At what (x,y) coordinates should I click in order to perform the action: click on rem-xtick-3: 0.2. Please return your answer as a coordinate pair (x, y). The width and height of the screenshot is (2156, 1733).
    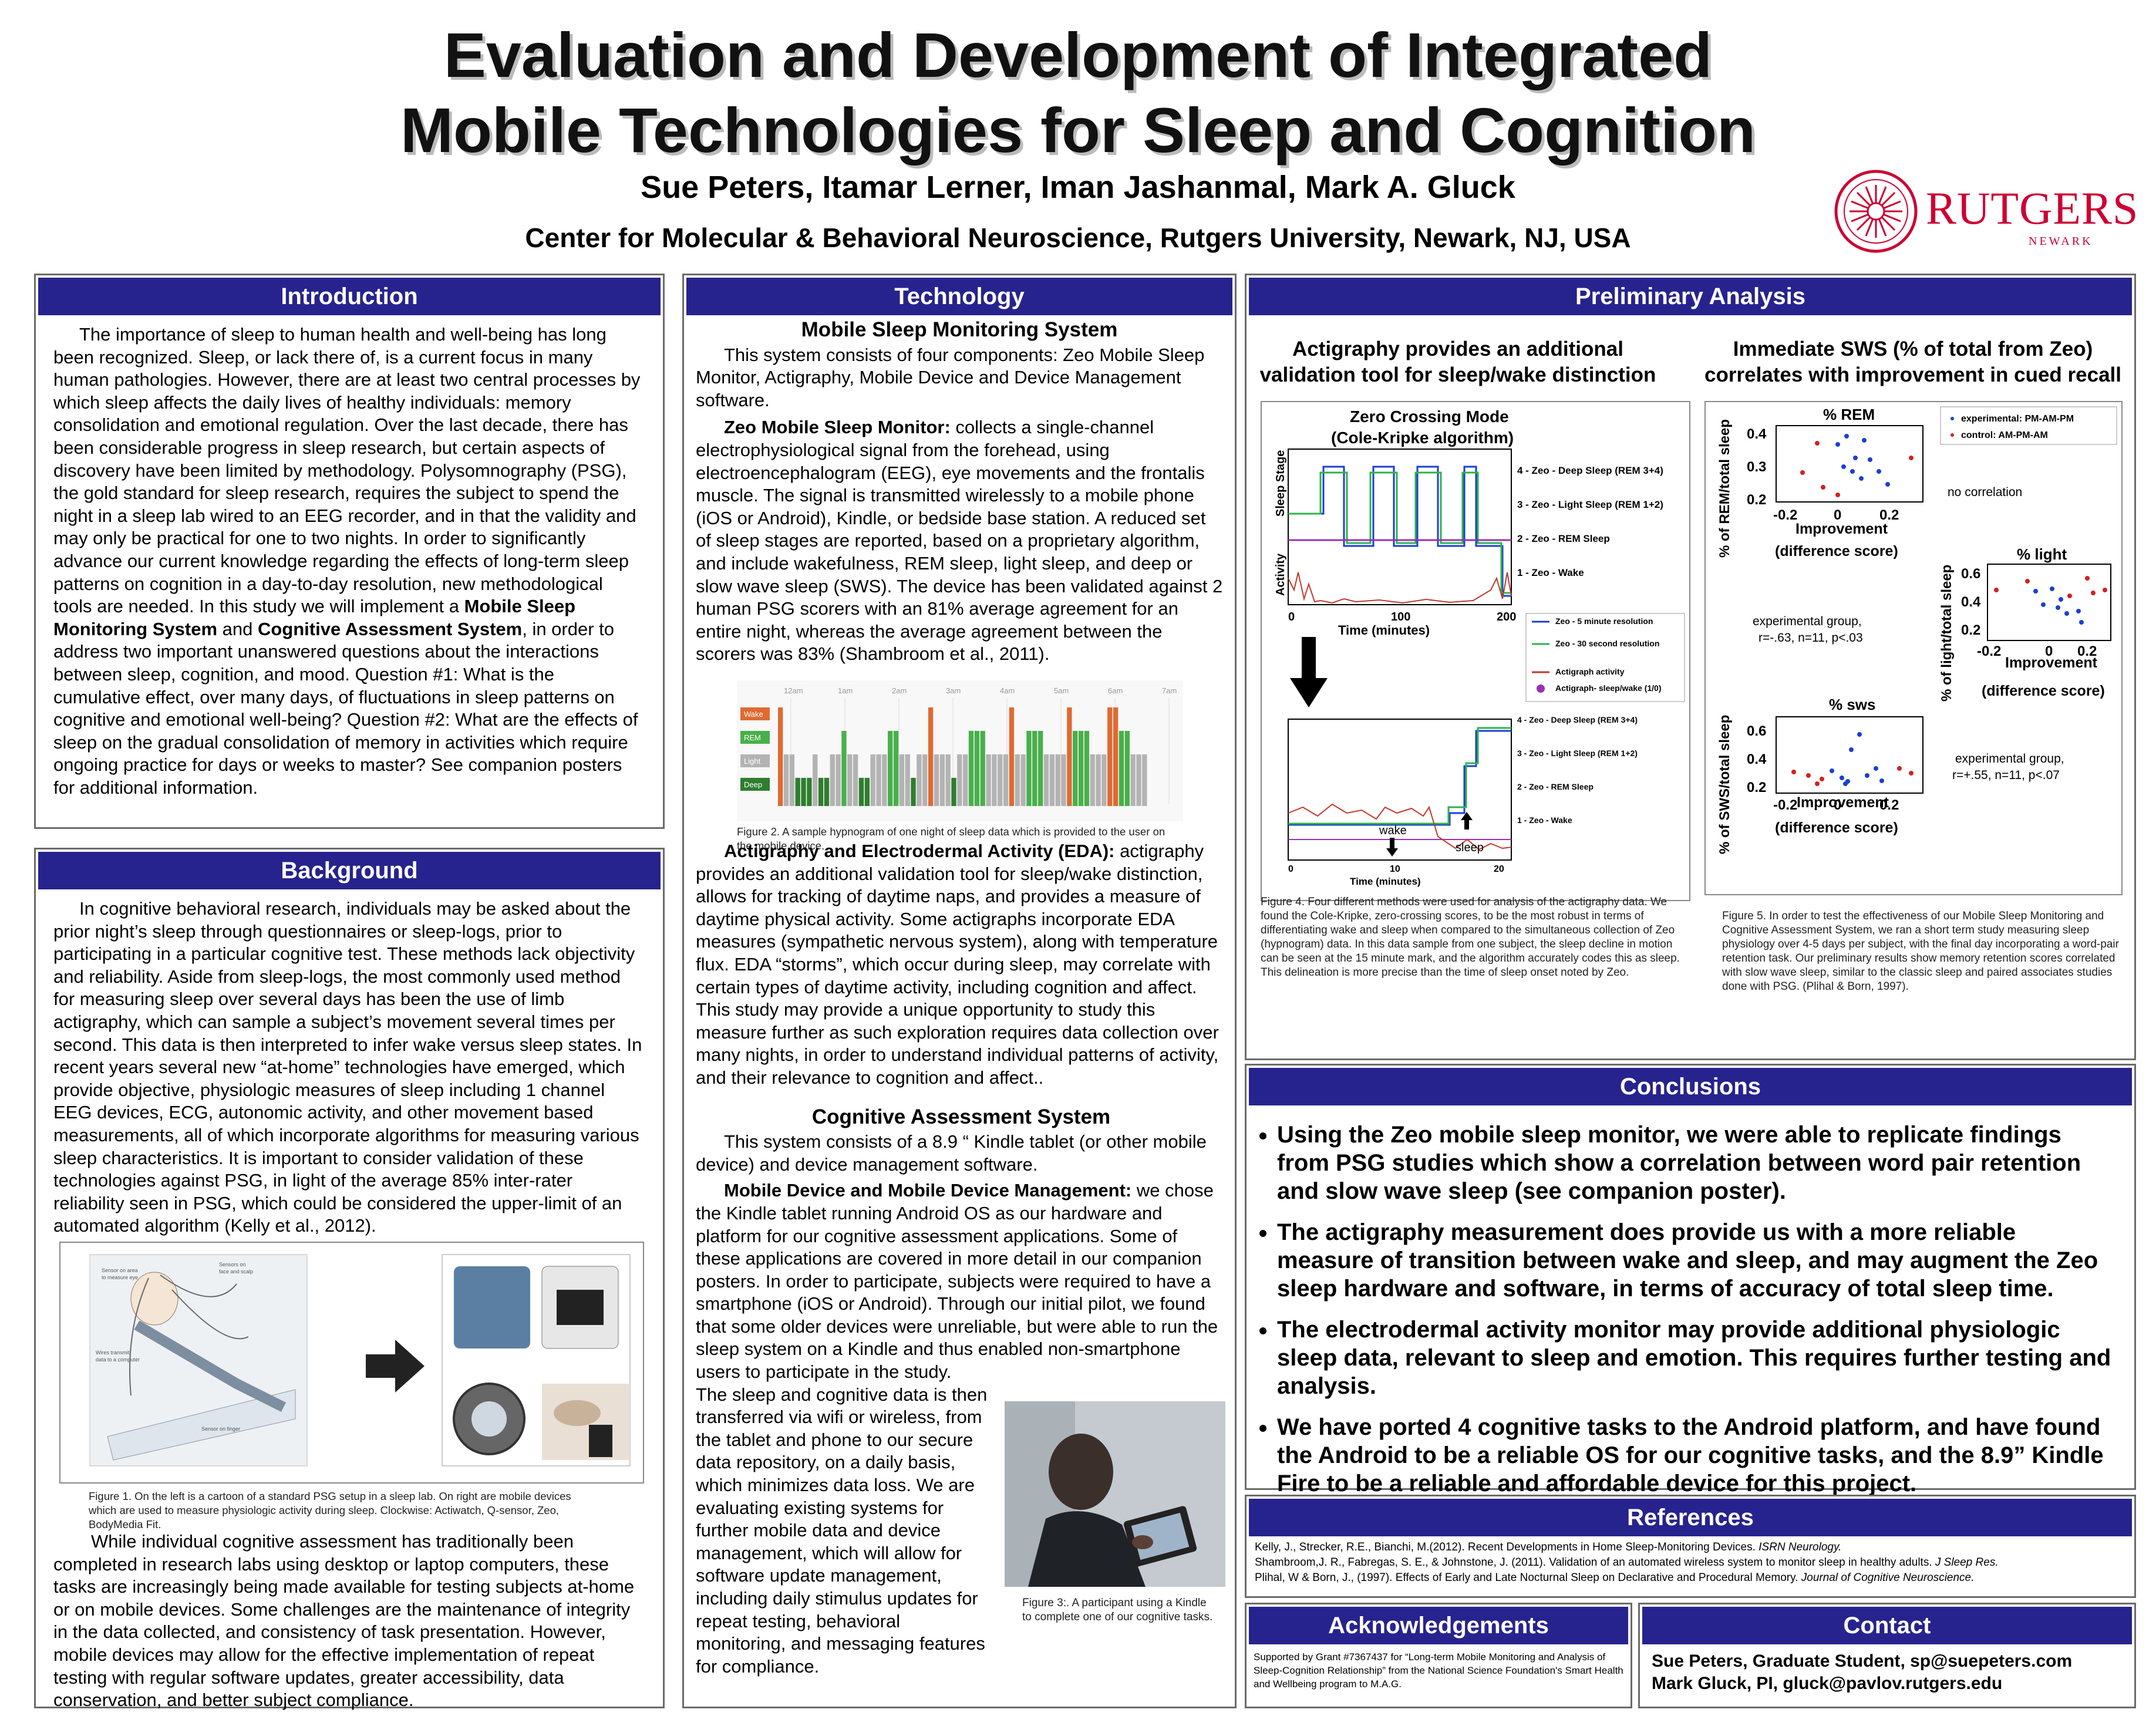
    Looking at the image, I should click on (1889, 515).